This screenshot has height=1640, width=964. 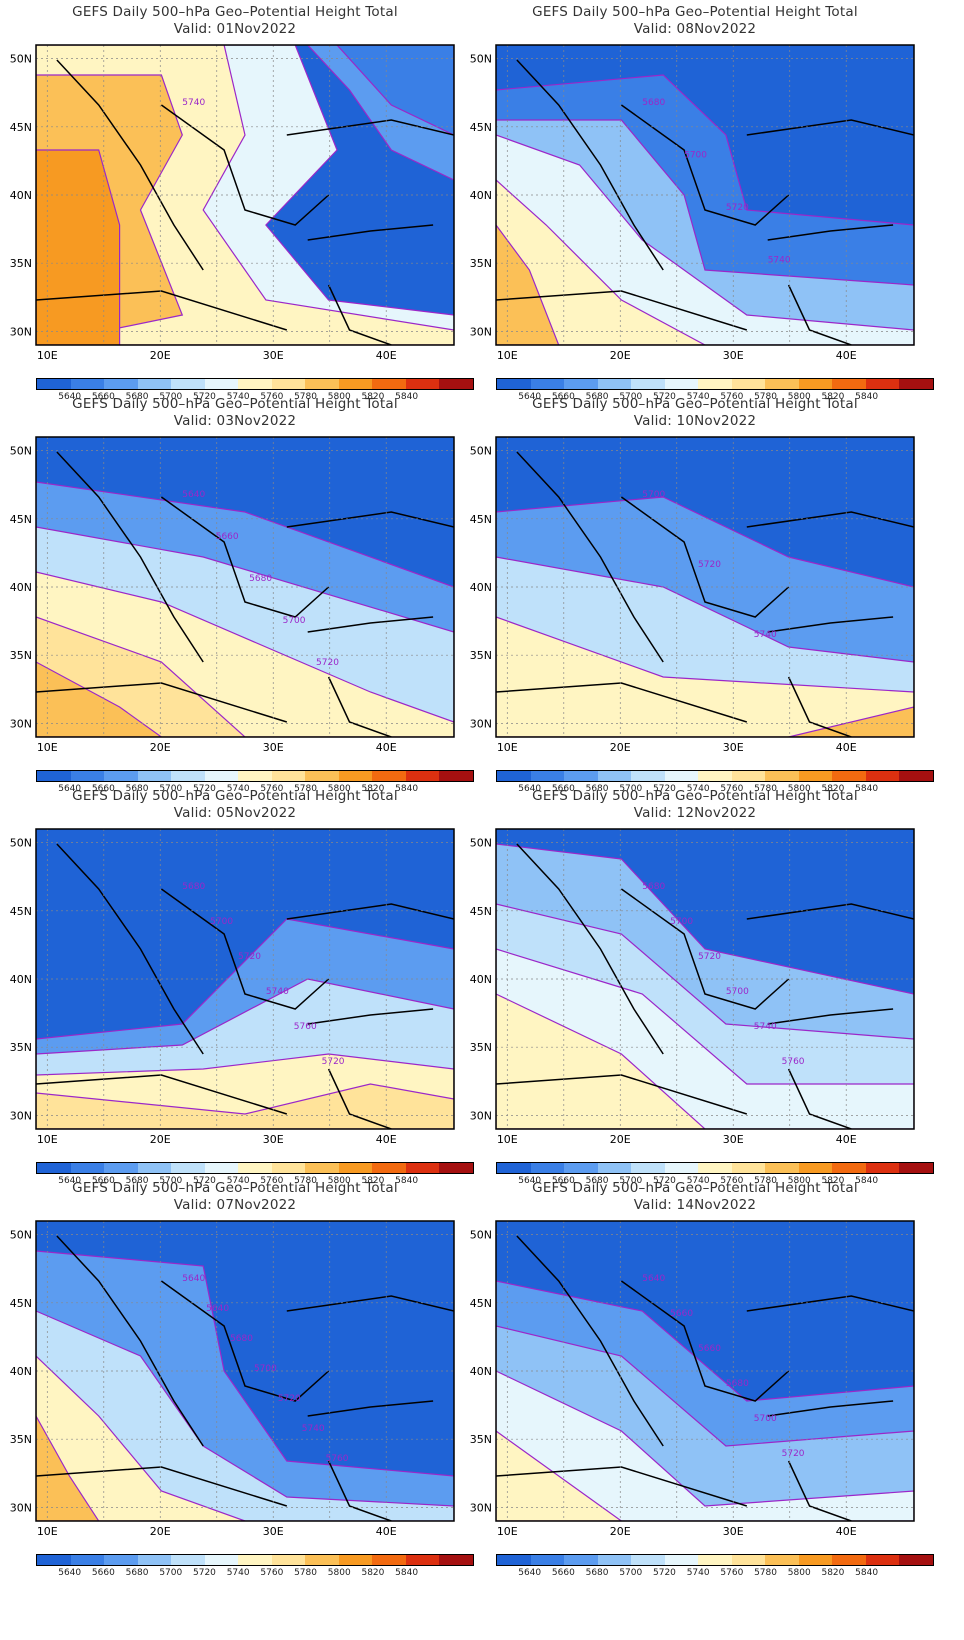 I want to click on panel-valid-date: Valid: 12Nov2022, so click(x=695, y=813).